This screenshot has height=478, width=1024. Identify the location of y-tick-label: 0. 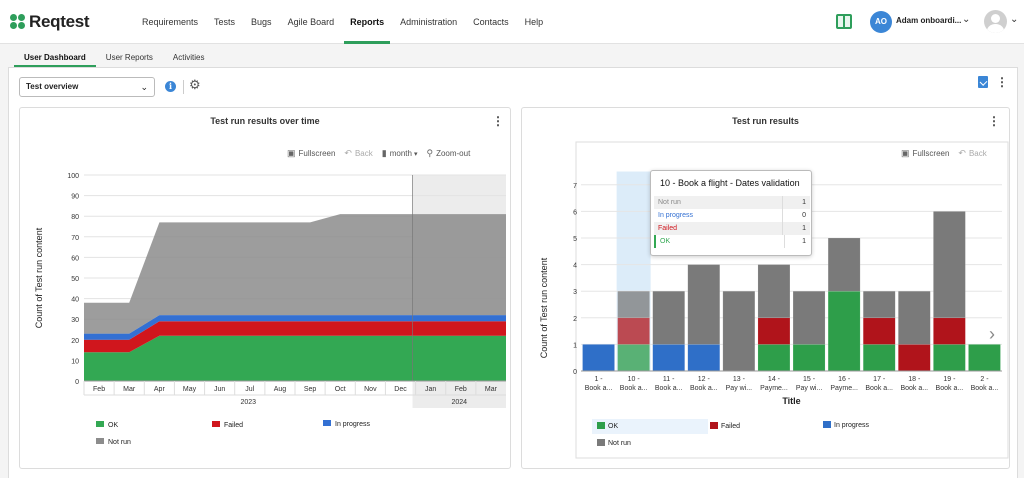
(77, 382).